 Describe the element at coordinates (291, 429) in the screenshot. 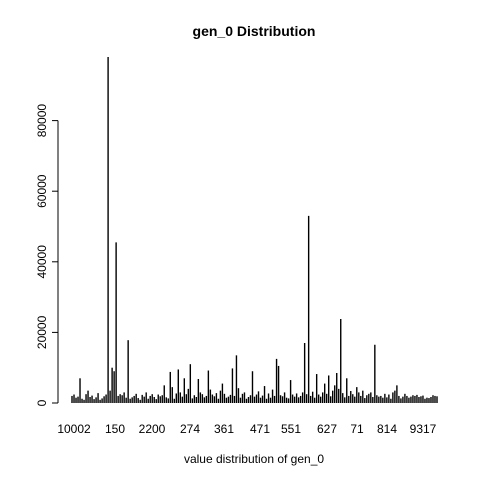

I see `x-tick-label: 551` at that location.